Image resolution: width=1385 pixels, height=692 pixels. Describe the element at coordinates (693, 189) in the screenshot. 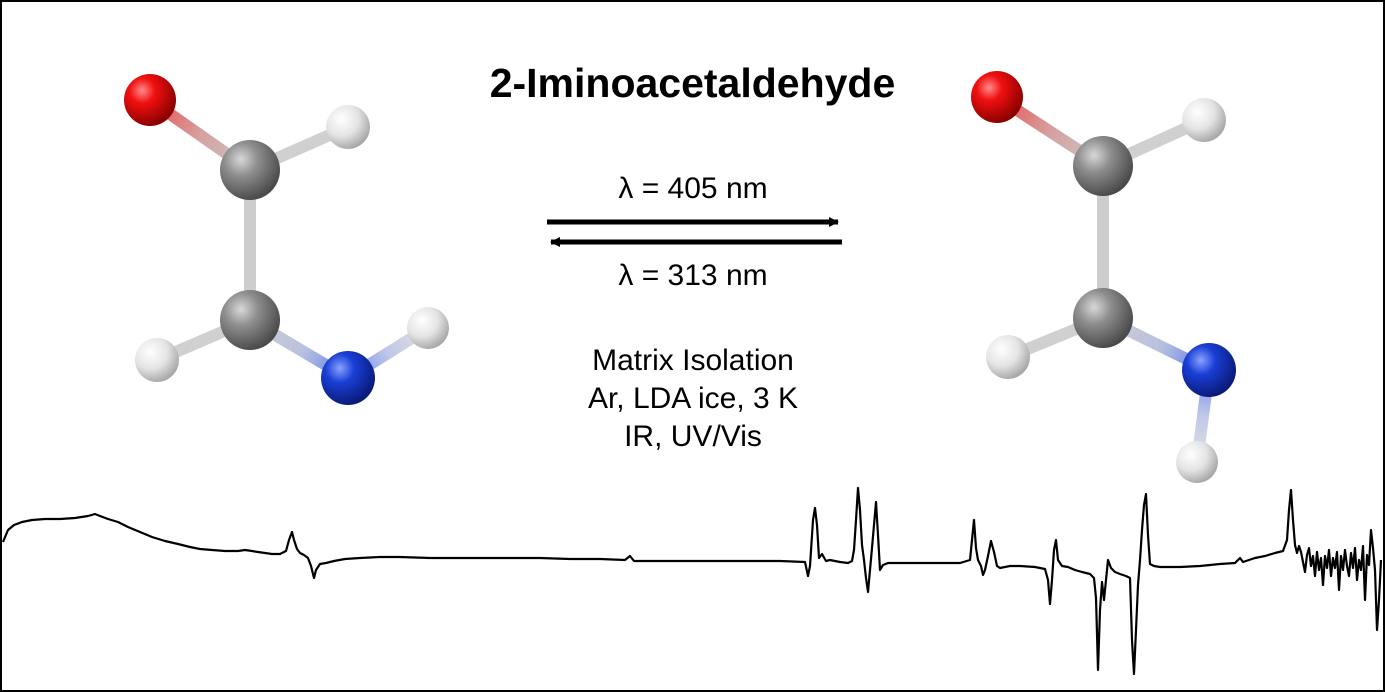

I see `forward-wavelength-label: λ = 405 nm` at that location.